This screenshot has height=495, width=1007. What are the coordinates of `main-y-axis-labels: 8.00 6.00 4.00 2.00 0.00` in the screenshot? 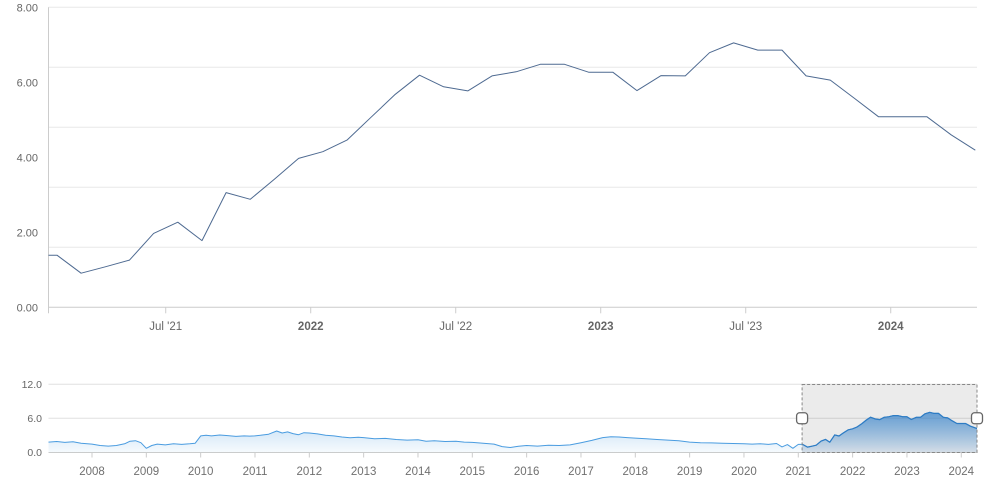 It's located at (27, 158).